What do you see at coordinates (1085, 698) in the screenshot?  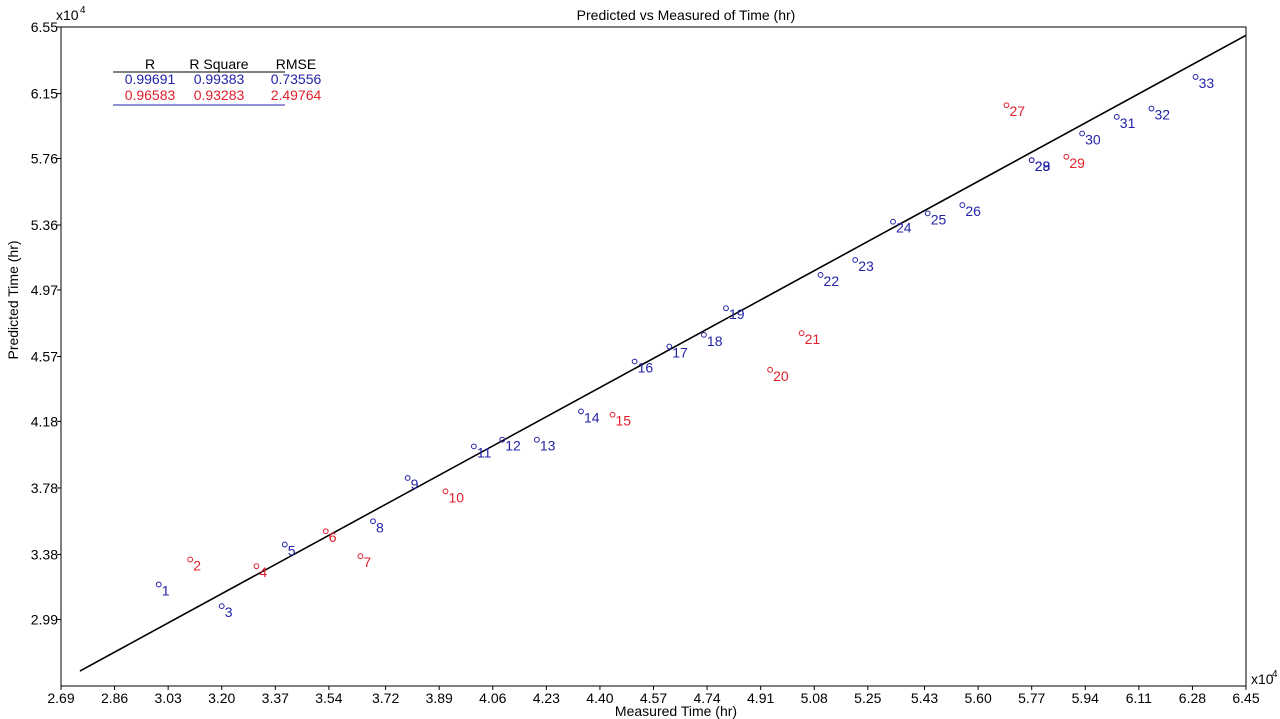 I see `x-tick-label: 5.94` at bounding box center [1085, 698].